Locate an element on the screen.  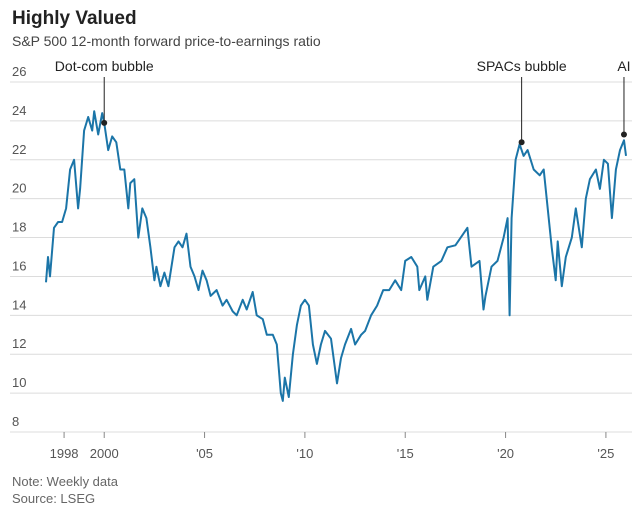
note: Note: Weekly data is located at coordinates (65, 481).